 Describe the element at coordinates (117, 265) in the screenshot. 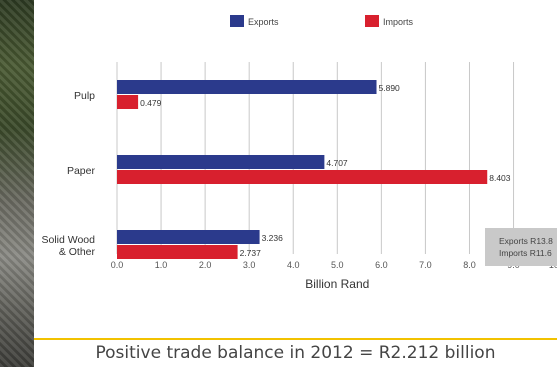

I see `x-tick-label: 0.0` at that location.